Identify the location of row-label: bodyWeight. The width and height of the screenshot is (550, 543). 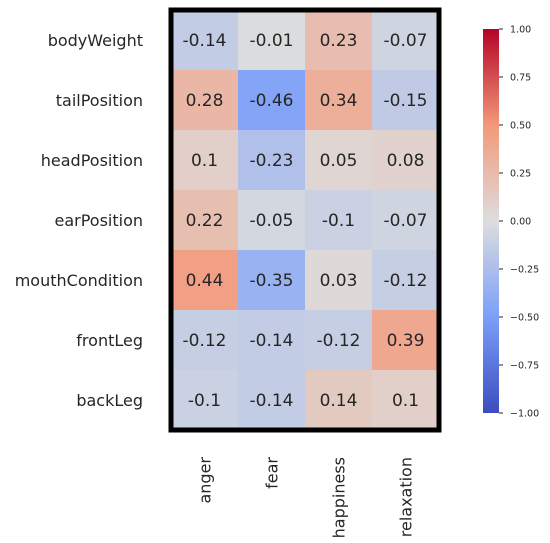
(95, 40).